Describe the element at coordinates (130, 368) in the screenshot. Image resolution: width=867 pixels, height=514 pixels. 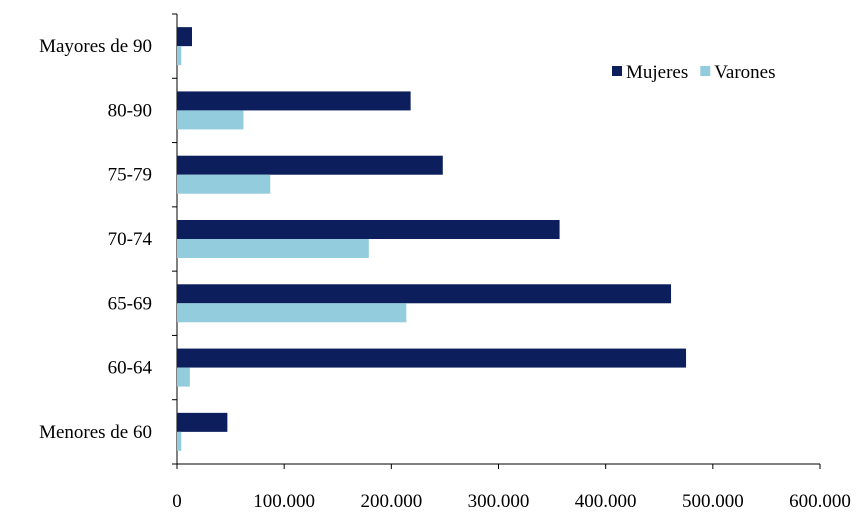
I see `category-label: 60-64` at that location.